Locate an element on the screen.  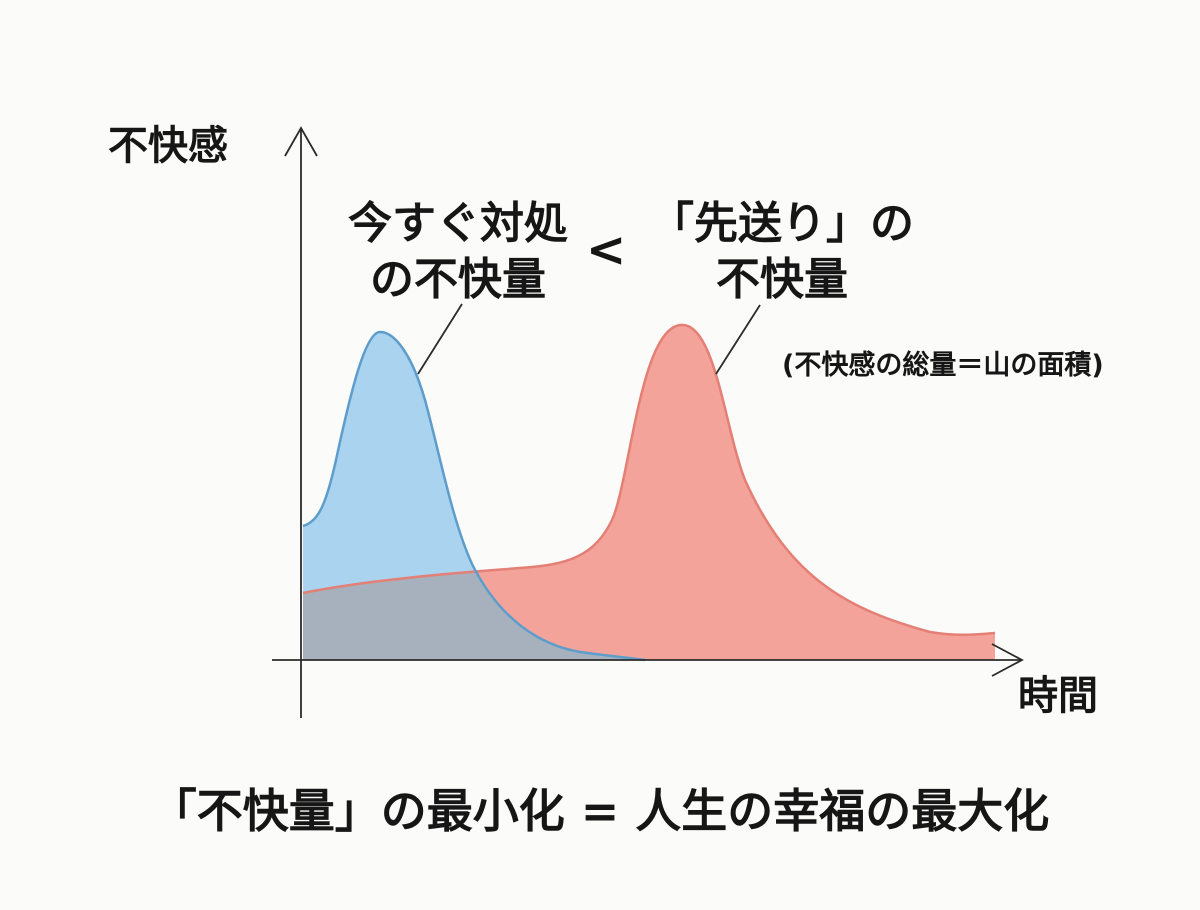
comparison-sign: < is located at coordinates (606, 250).